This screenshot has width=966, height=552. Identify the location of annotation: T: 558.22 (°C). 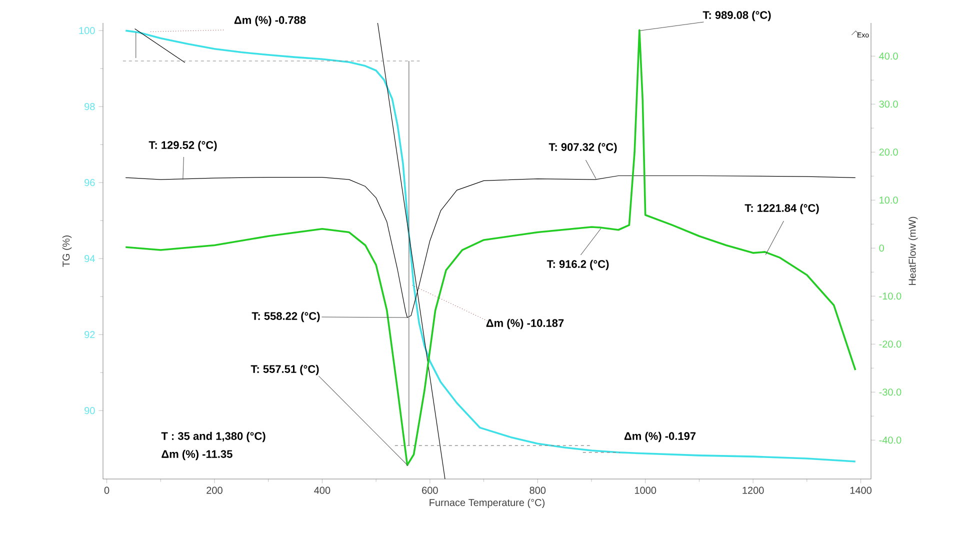
(286, 317).